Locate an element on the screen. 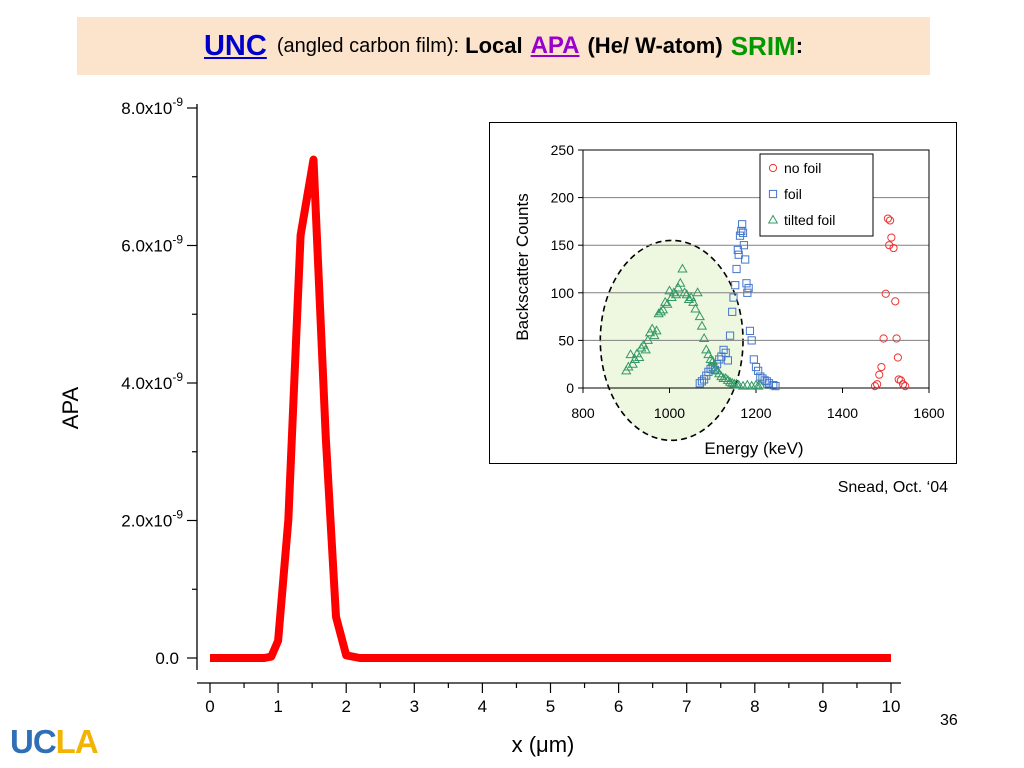 The width and height of the screenshot is (1024, 768). y-tick-label: 0.0 is located at coordinates (167, 658).